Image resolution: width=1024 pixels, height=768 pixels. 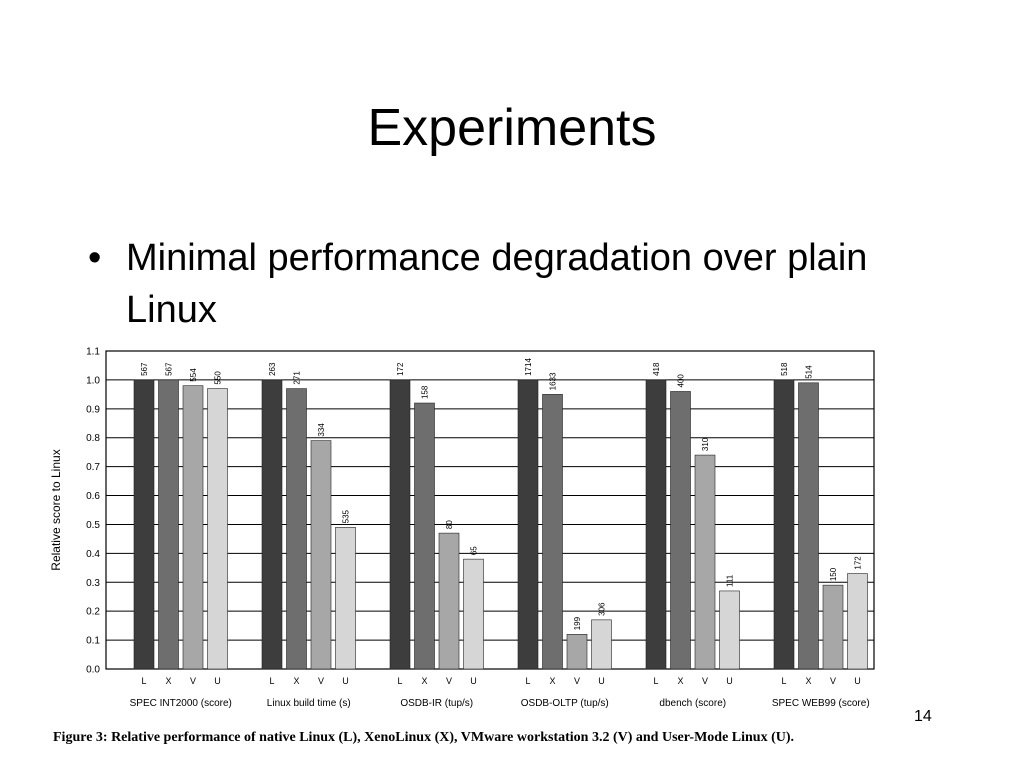 What do you see at coordinates (833, 574) in the screenshot?
I see `bar-data-label: 150` at bounding box center [833, 574].